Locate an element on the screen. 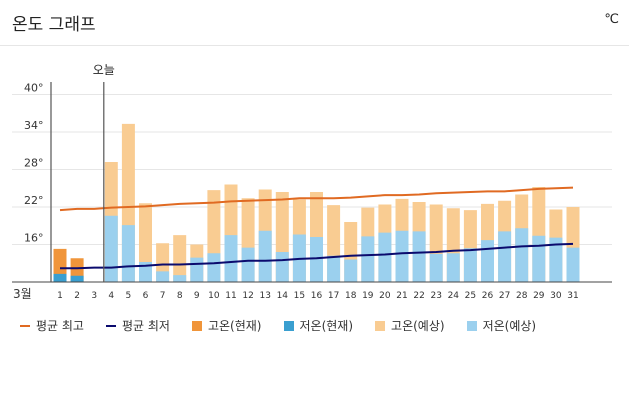  x-tick-label: 19 is located at coordinates (368, 296).